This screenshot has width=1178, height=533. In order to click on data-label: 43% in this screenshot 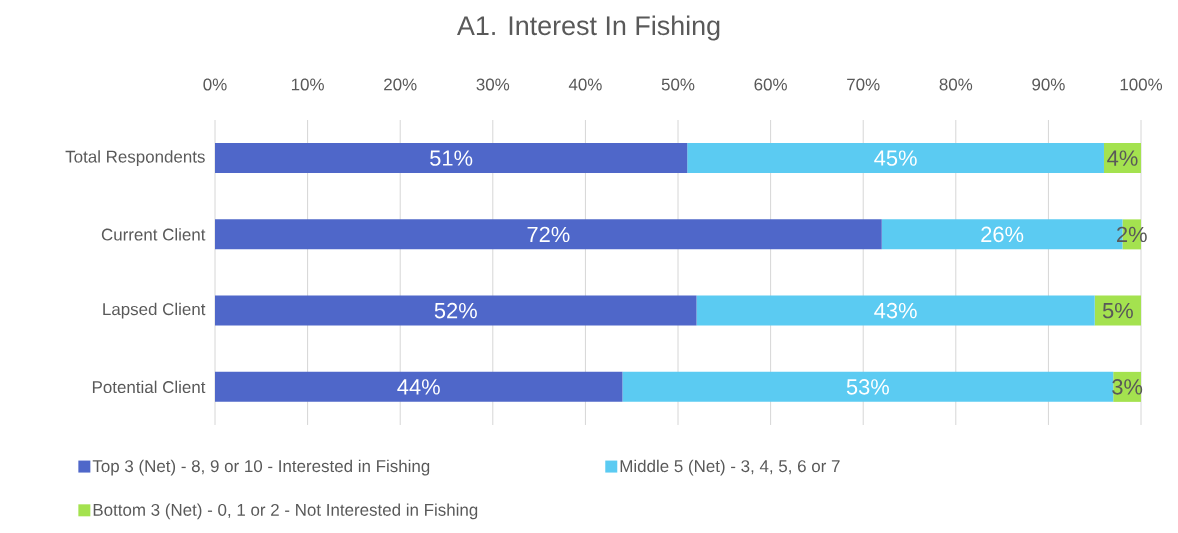, I will do `click(895, 310)`.